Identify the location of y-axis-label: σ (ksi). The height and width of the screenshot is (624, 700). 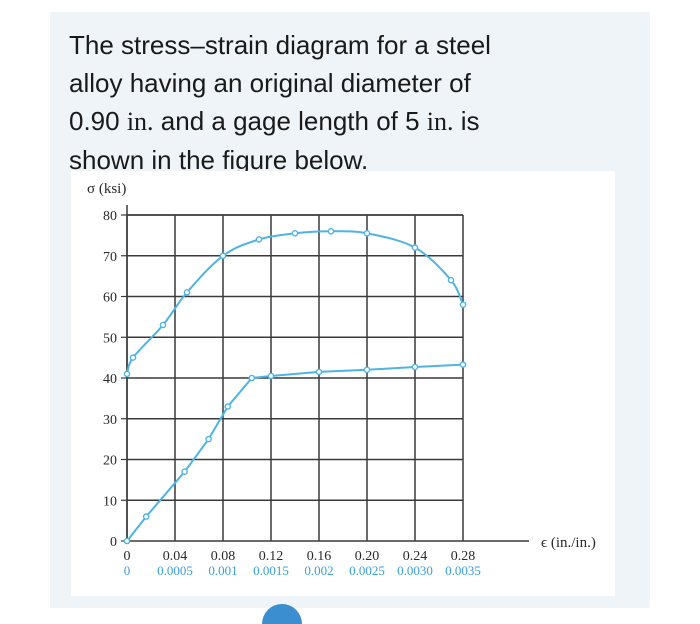
(106, 189).